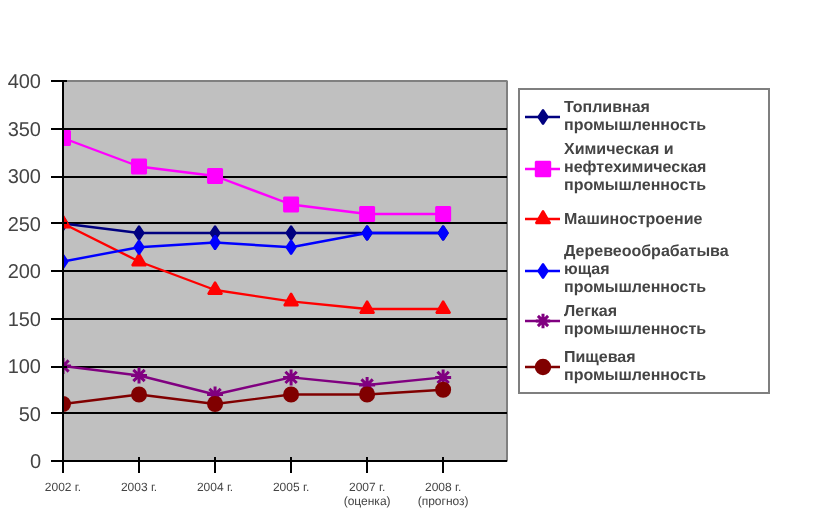  I want to click on y-tick-label: 200, so click(24, 273).